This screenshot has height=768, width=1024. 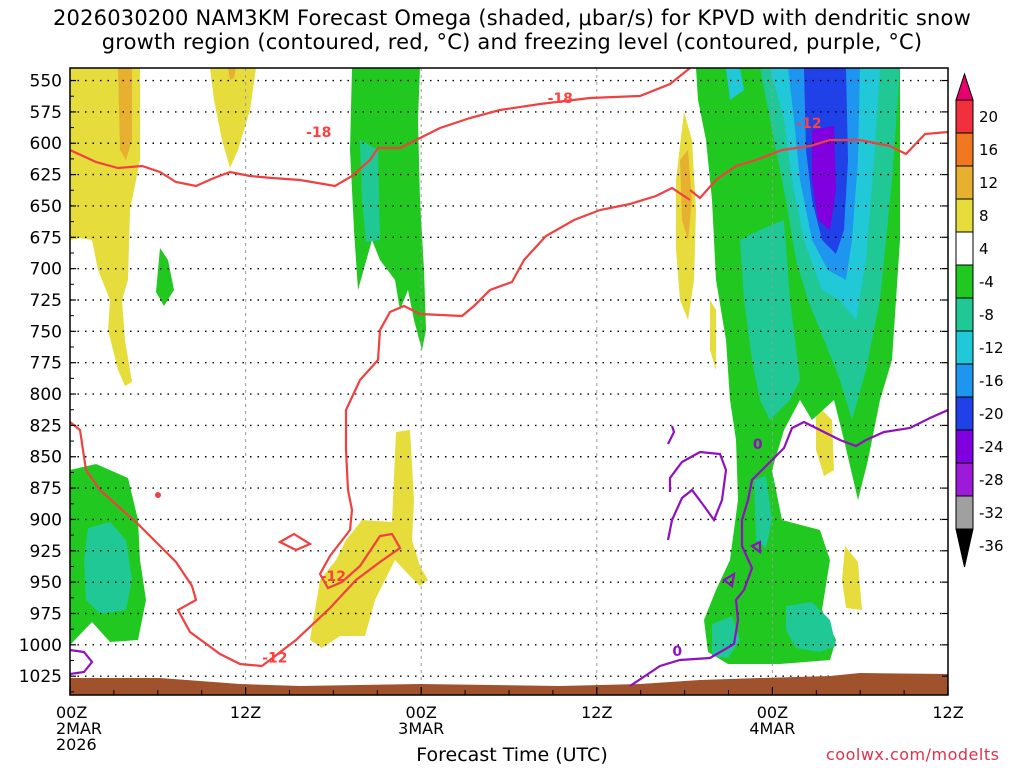 I want to click on dgz-contour-dot, so click(x=158, y=495).